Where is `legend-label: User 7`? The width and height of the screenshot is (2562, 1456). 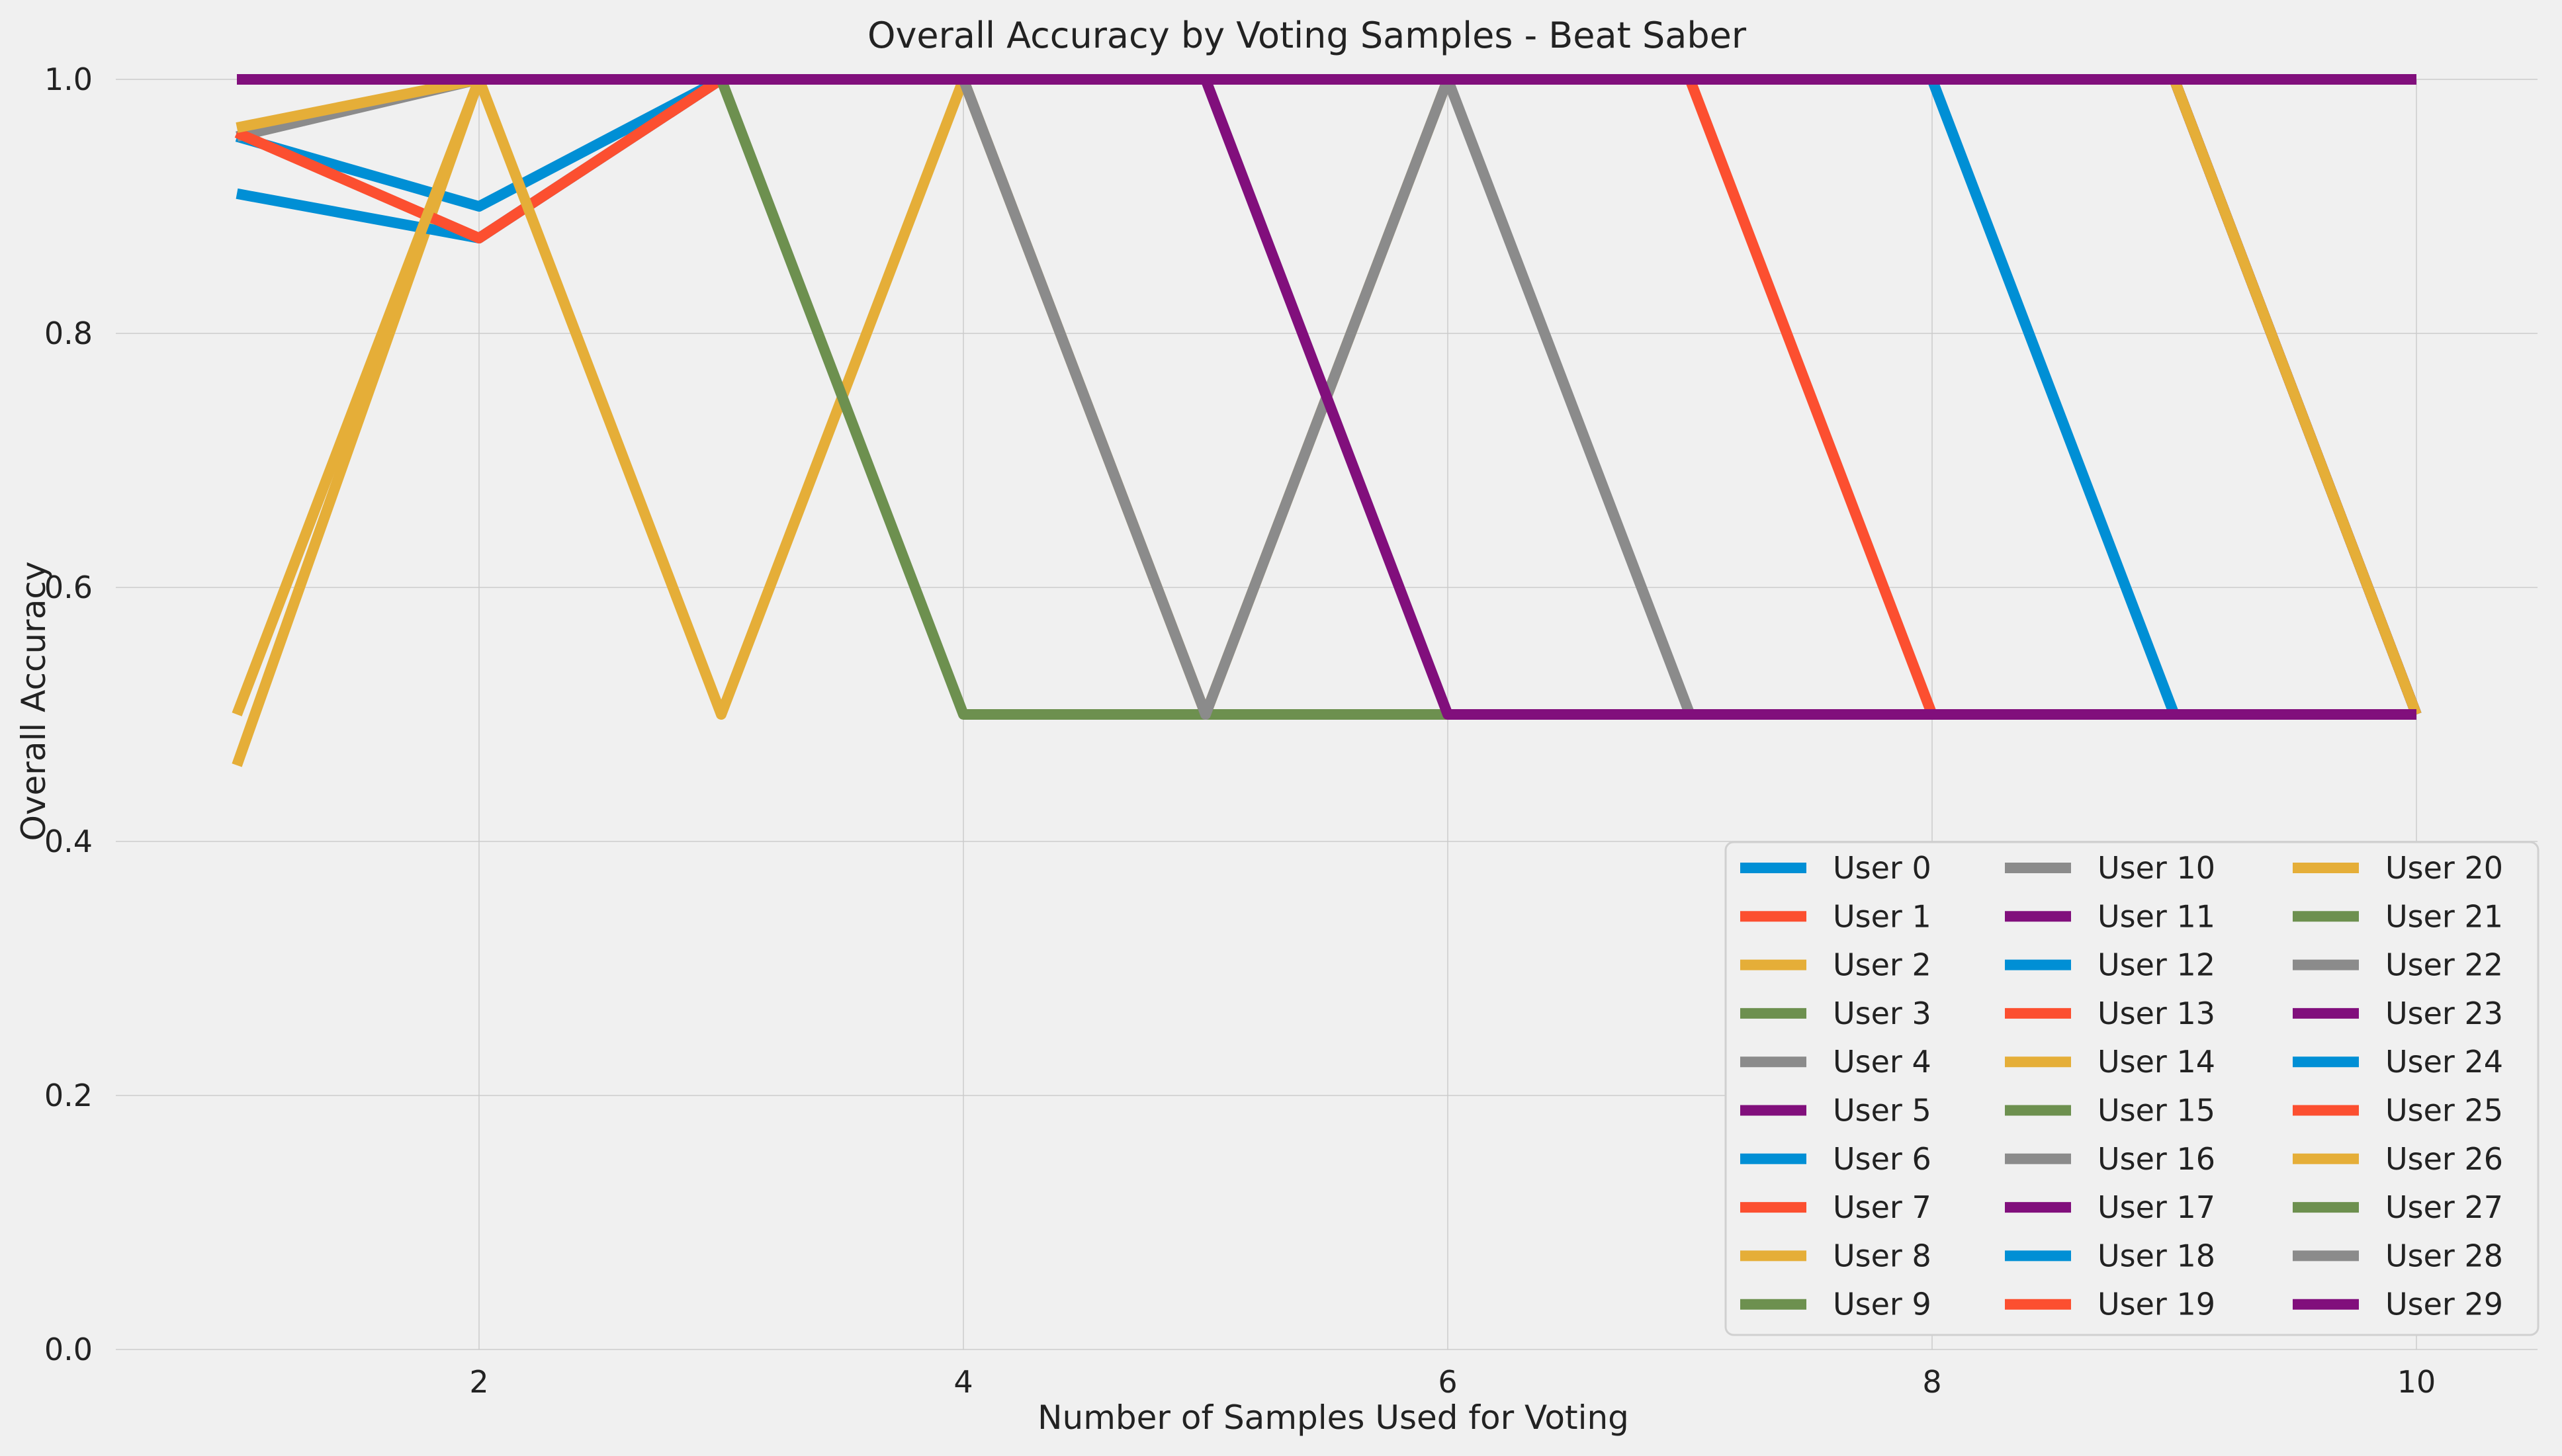 legend-label: User 7 is located at coordinates (1882, 1207).